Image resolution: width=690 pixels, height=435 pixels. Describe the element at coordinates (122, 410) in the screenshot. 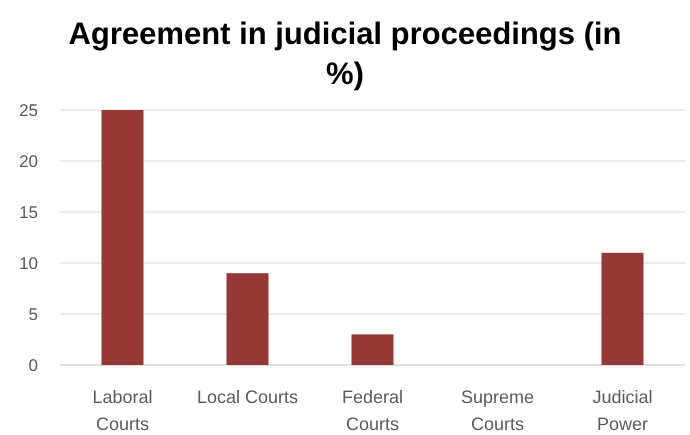

I see `x-tick-label: Laboral Courts` at that location.